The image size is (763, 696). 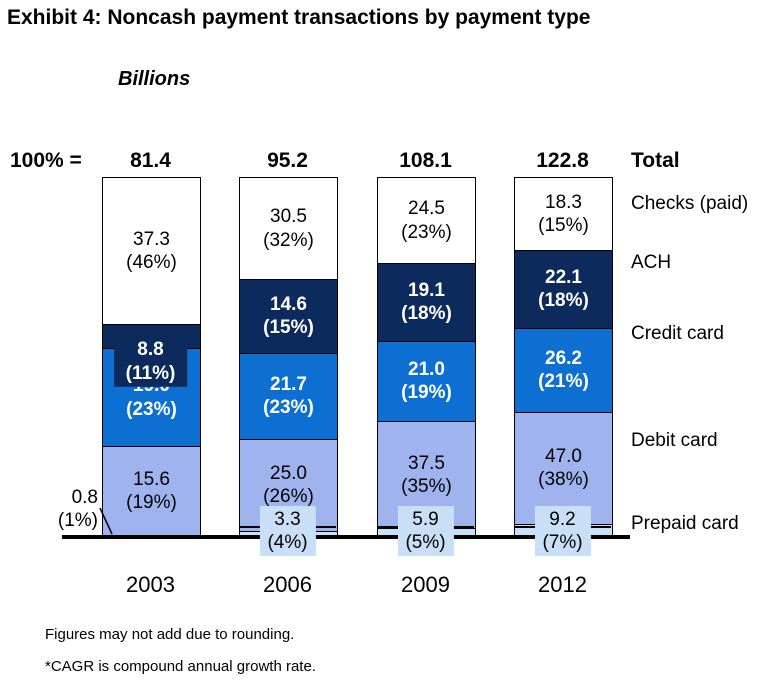 I want to click on year-label-2003: 2003, so click(x=150, y=584).